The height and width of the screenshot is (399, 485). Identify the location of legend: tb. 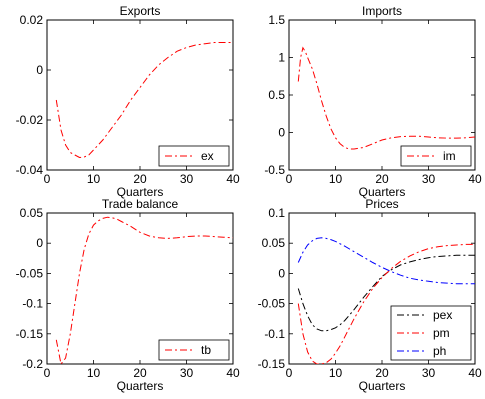
(194, 350).